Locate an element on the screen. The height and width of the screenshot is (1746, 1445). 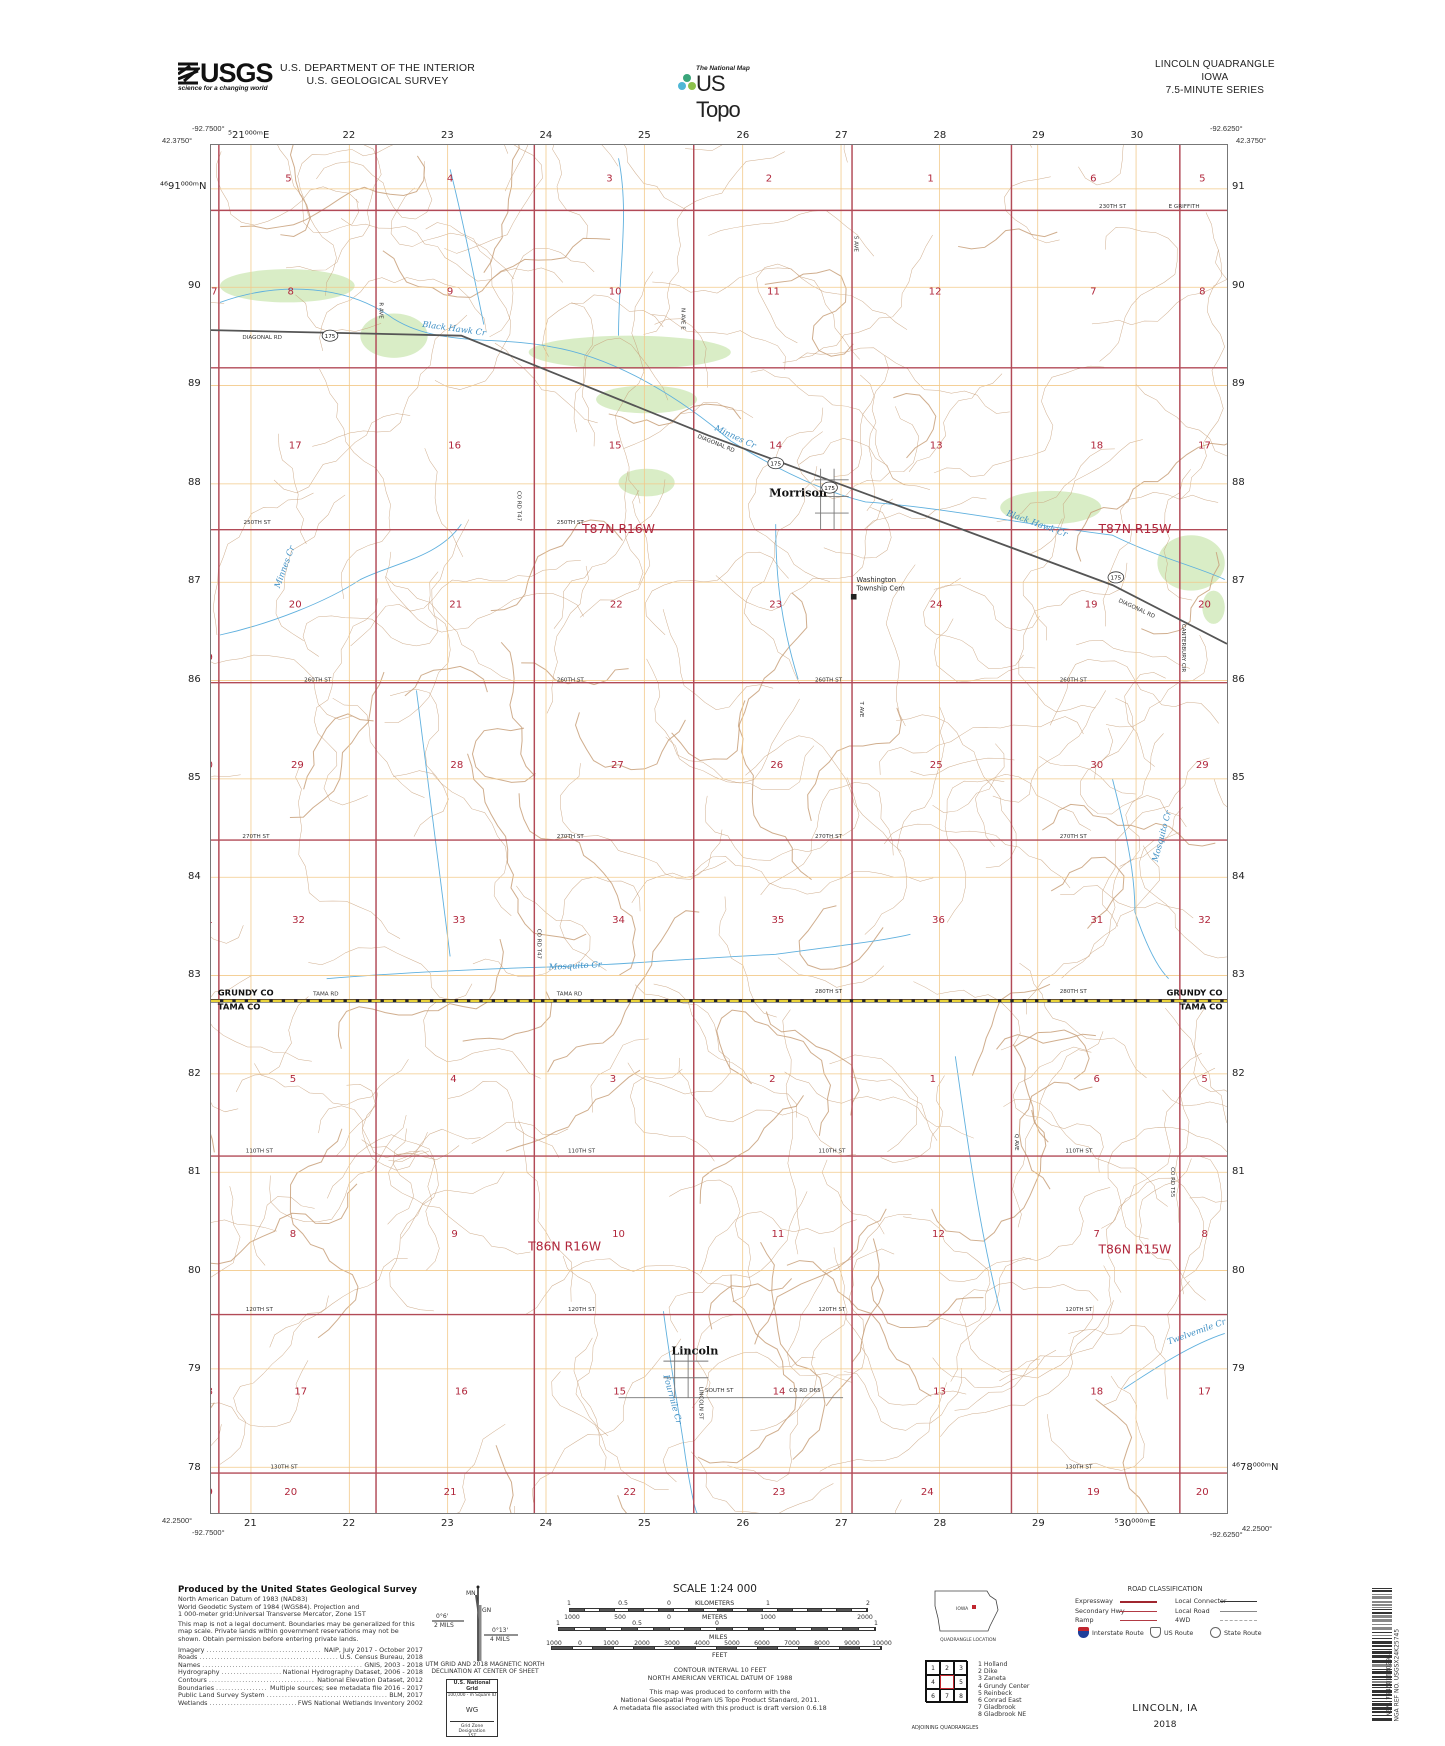
scale-tick: 1000 is located at coordinates (554, 1643).